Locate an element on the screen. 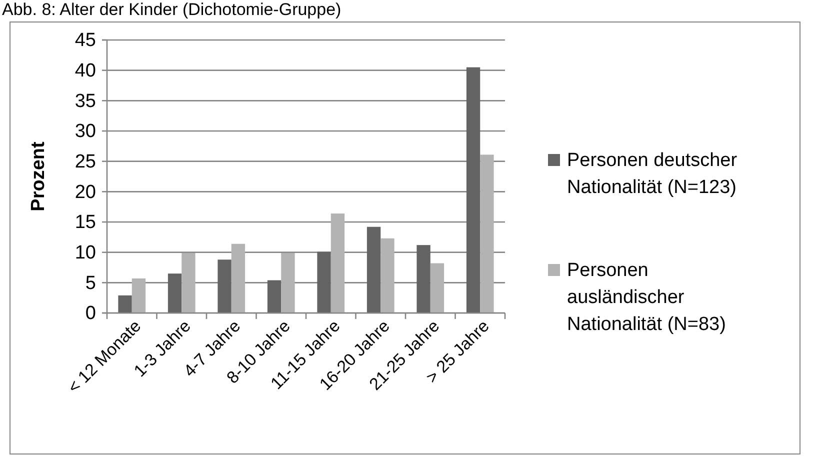 This screenshot has height=459, width=814. chart-title: Abb. 8: Alter der Kinder (Dichotomie-Gruppe) is located at coordinates (172, 9).